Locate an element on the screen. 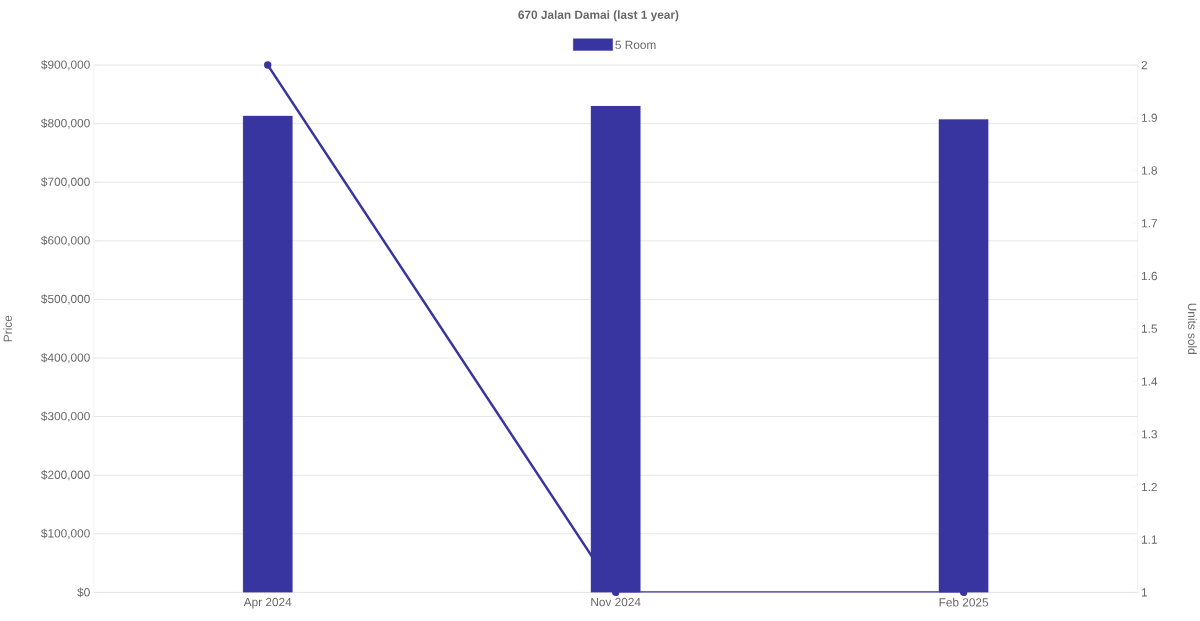  x-tick-label: Feb 2025 is located at coordinates (964, 602).